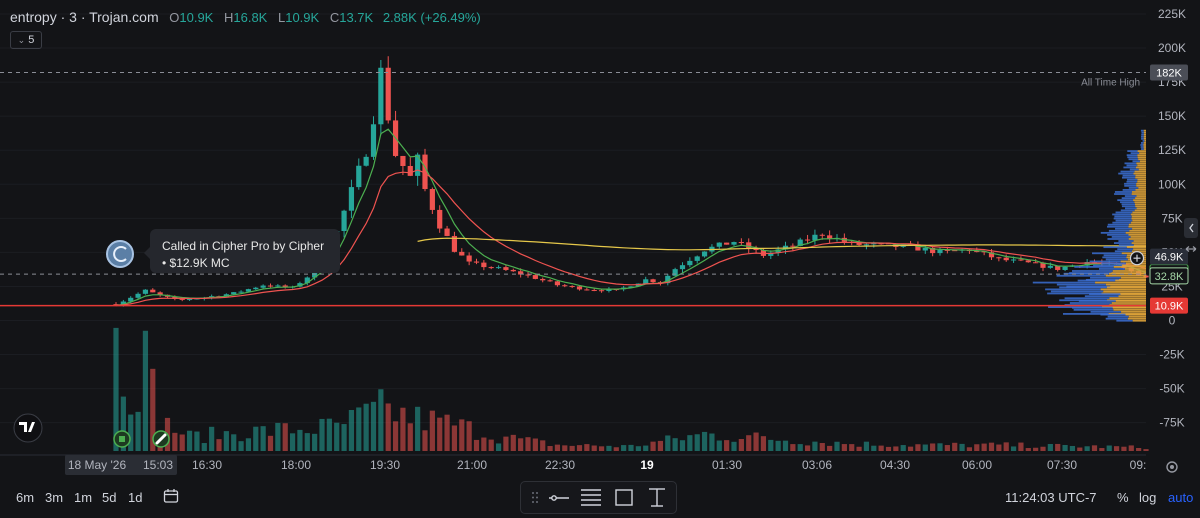 The image size is (1200, 518). I want to click on timeframe-6m: 6m, so click(25, 497).